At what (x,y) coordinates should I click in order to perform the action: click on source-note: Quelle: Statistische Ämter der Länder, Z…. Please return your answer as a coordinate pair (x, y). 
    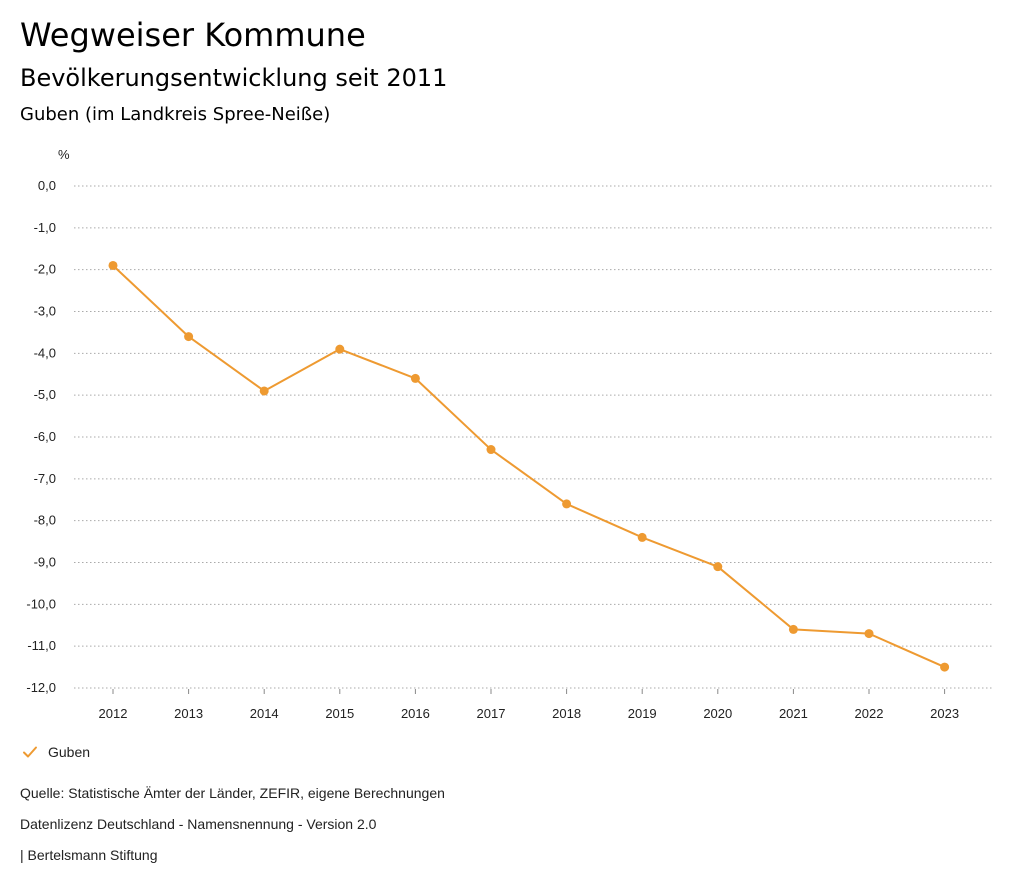
    Looking at the image, I should click on (232, 793).